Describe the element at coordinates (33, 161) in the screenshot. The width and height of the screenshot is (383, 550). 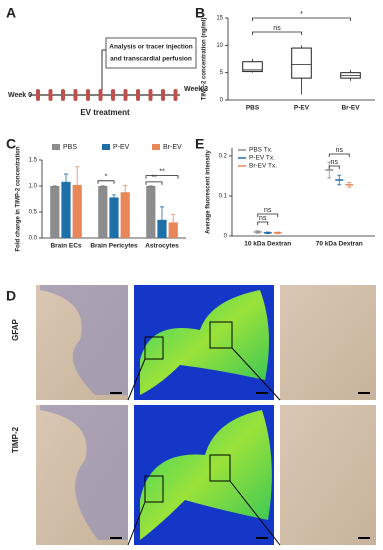
I see `y-tick-label: 1.5` at that location.